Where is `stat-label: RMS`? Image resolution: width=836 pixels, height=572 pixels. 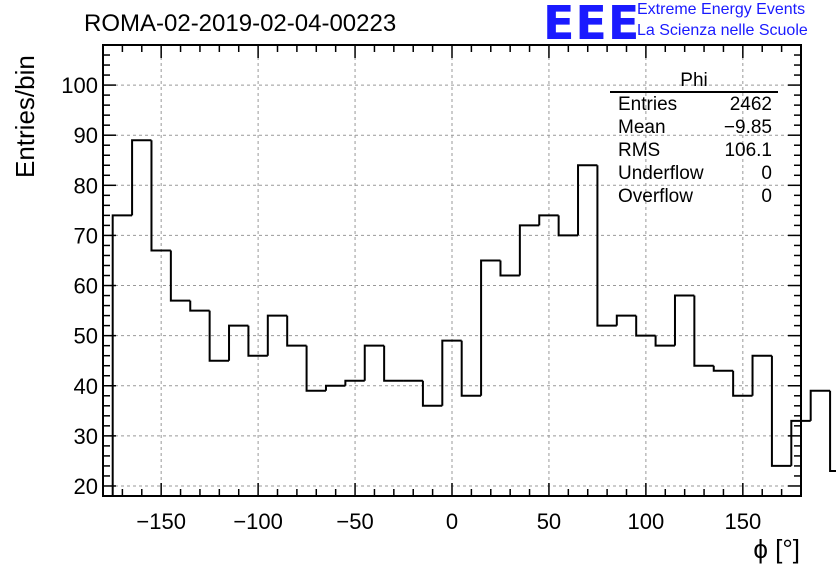
stat-label: RMS is located at coordinates (639, 150).